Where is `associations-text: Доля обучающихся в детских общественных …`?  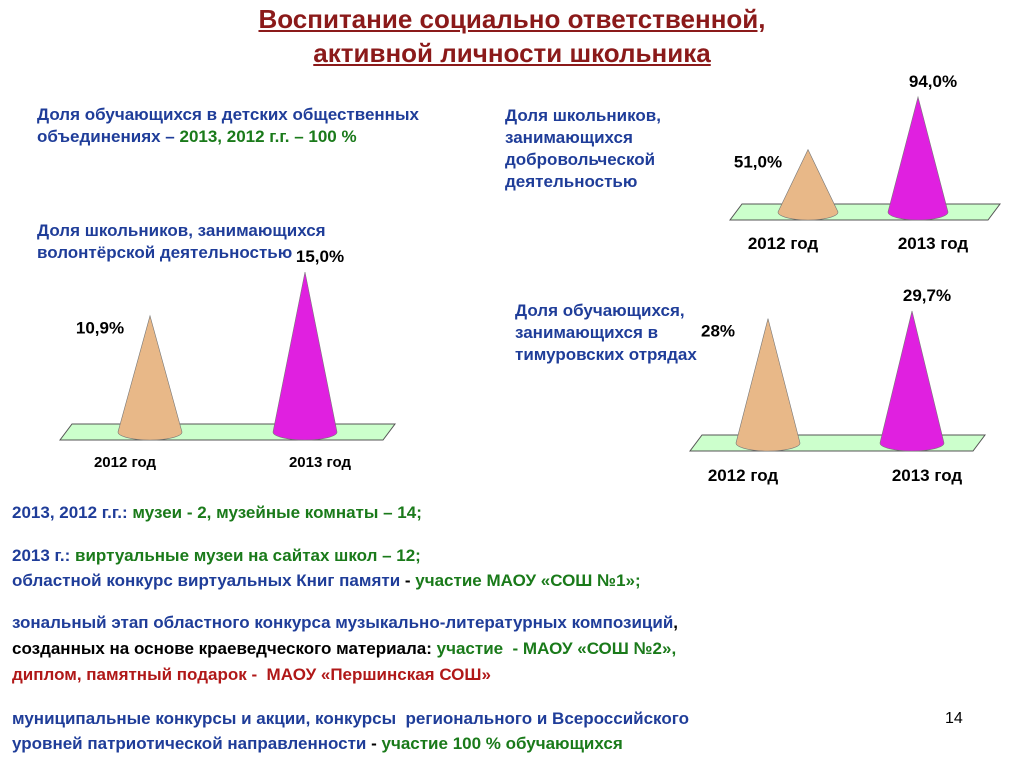
associations-text: Доля обучающихся в детских общественных … is located at coordinates (228, 125).